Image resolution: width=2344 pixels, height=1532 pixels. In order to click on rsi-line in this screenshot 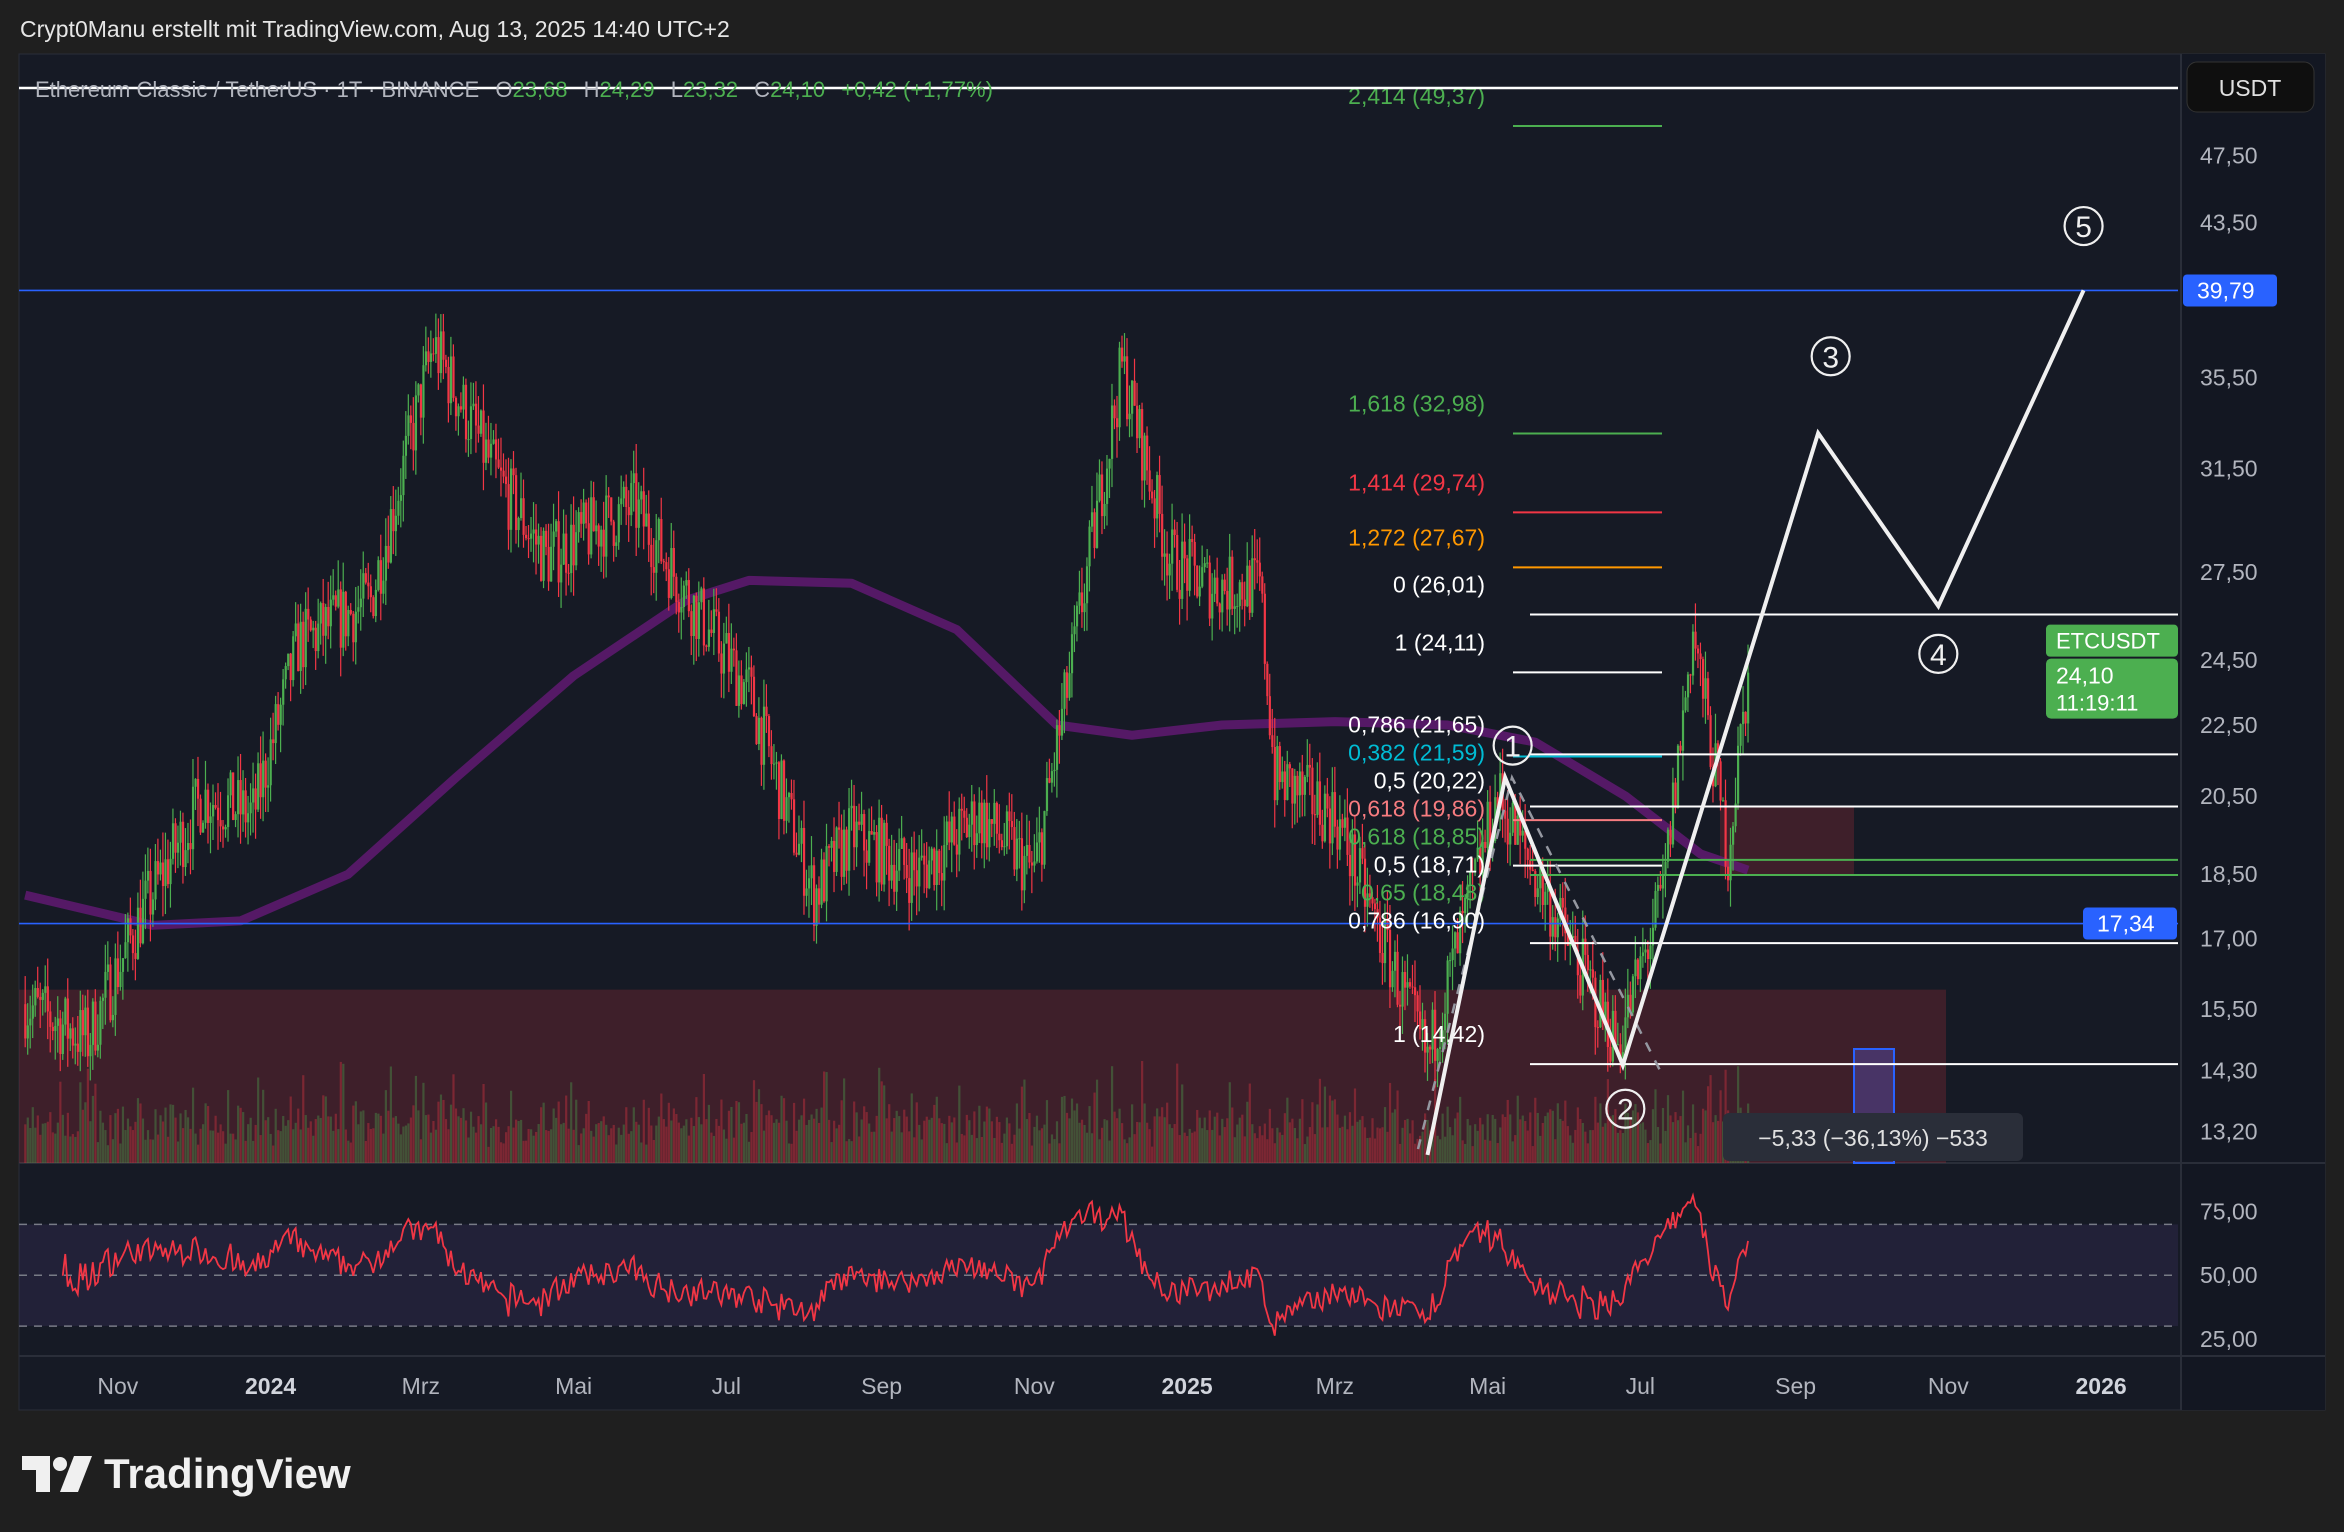, I will do `click(905, 1264)`.